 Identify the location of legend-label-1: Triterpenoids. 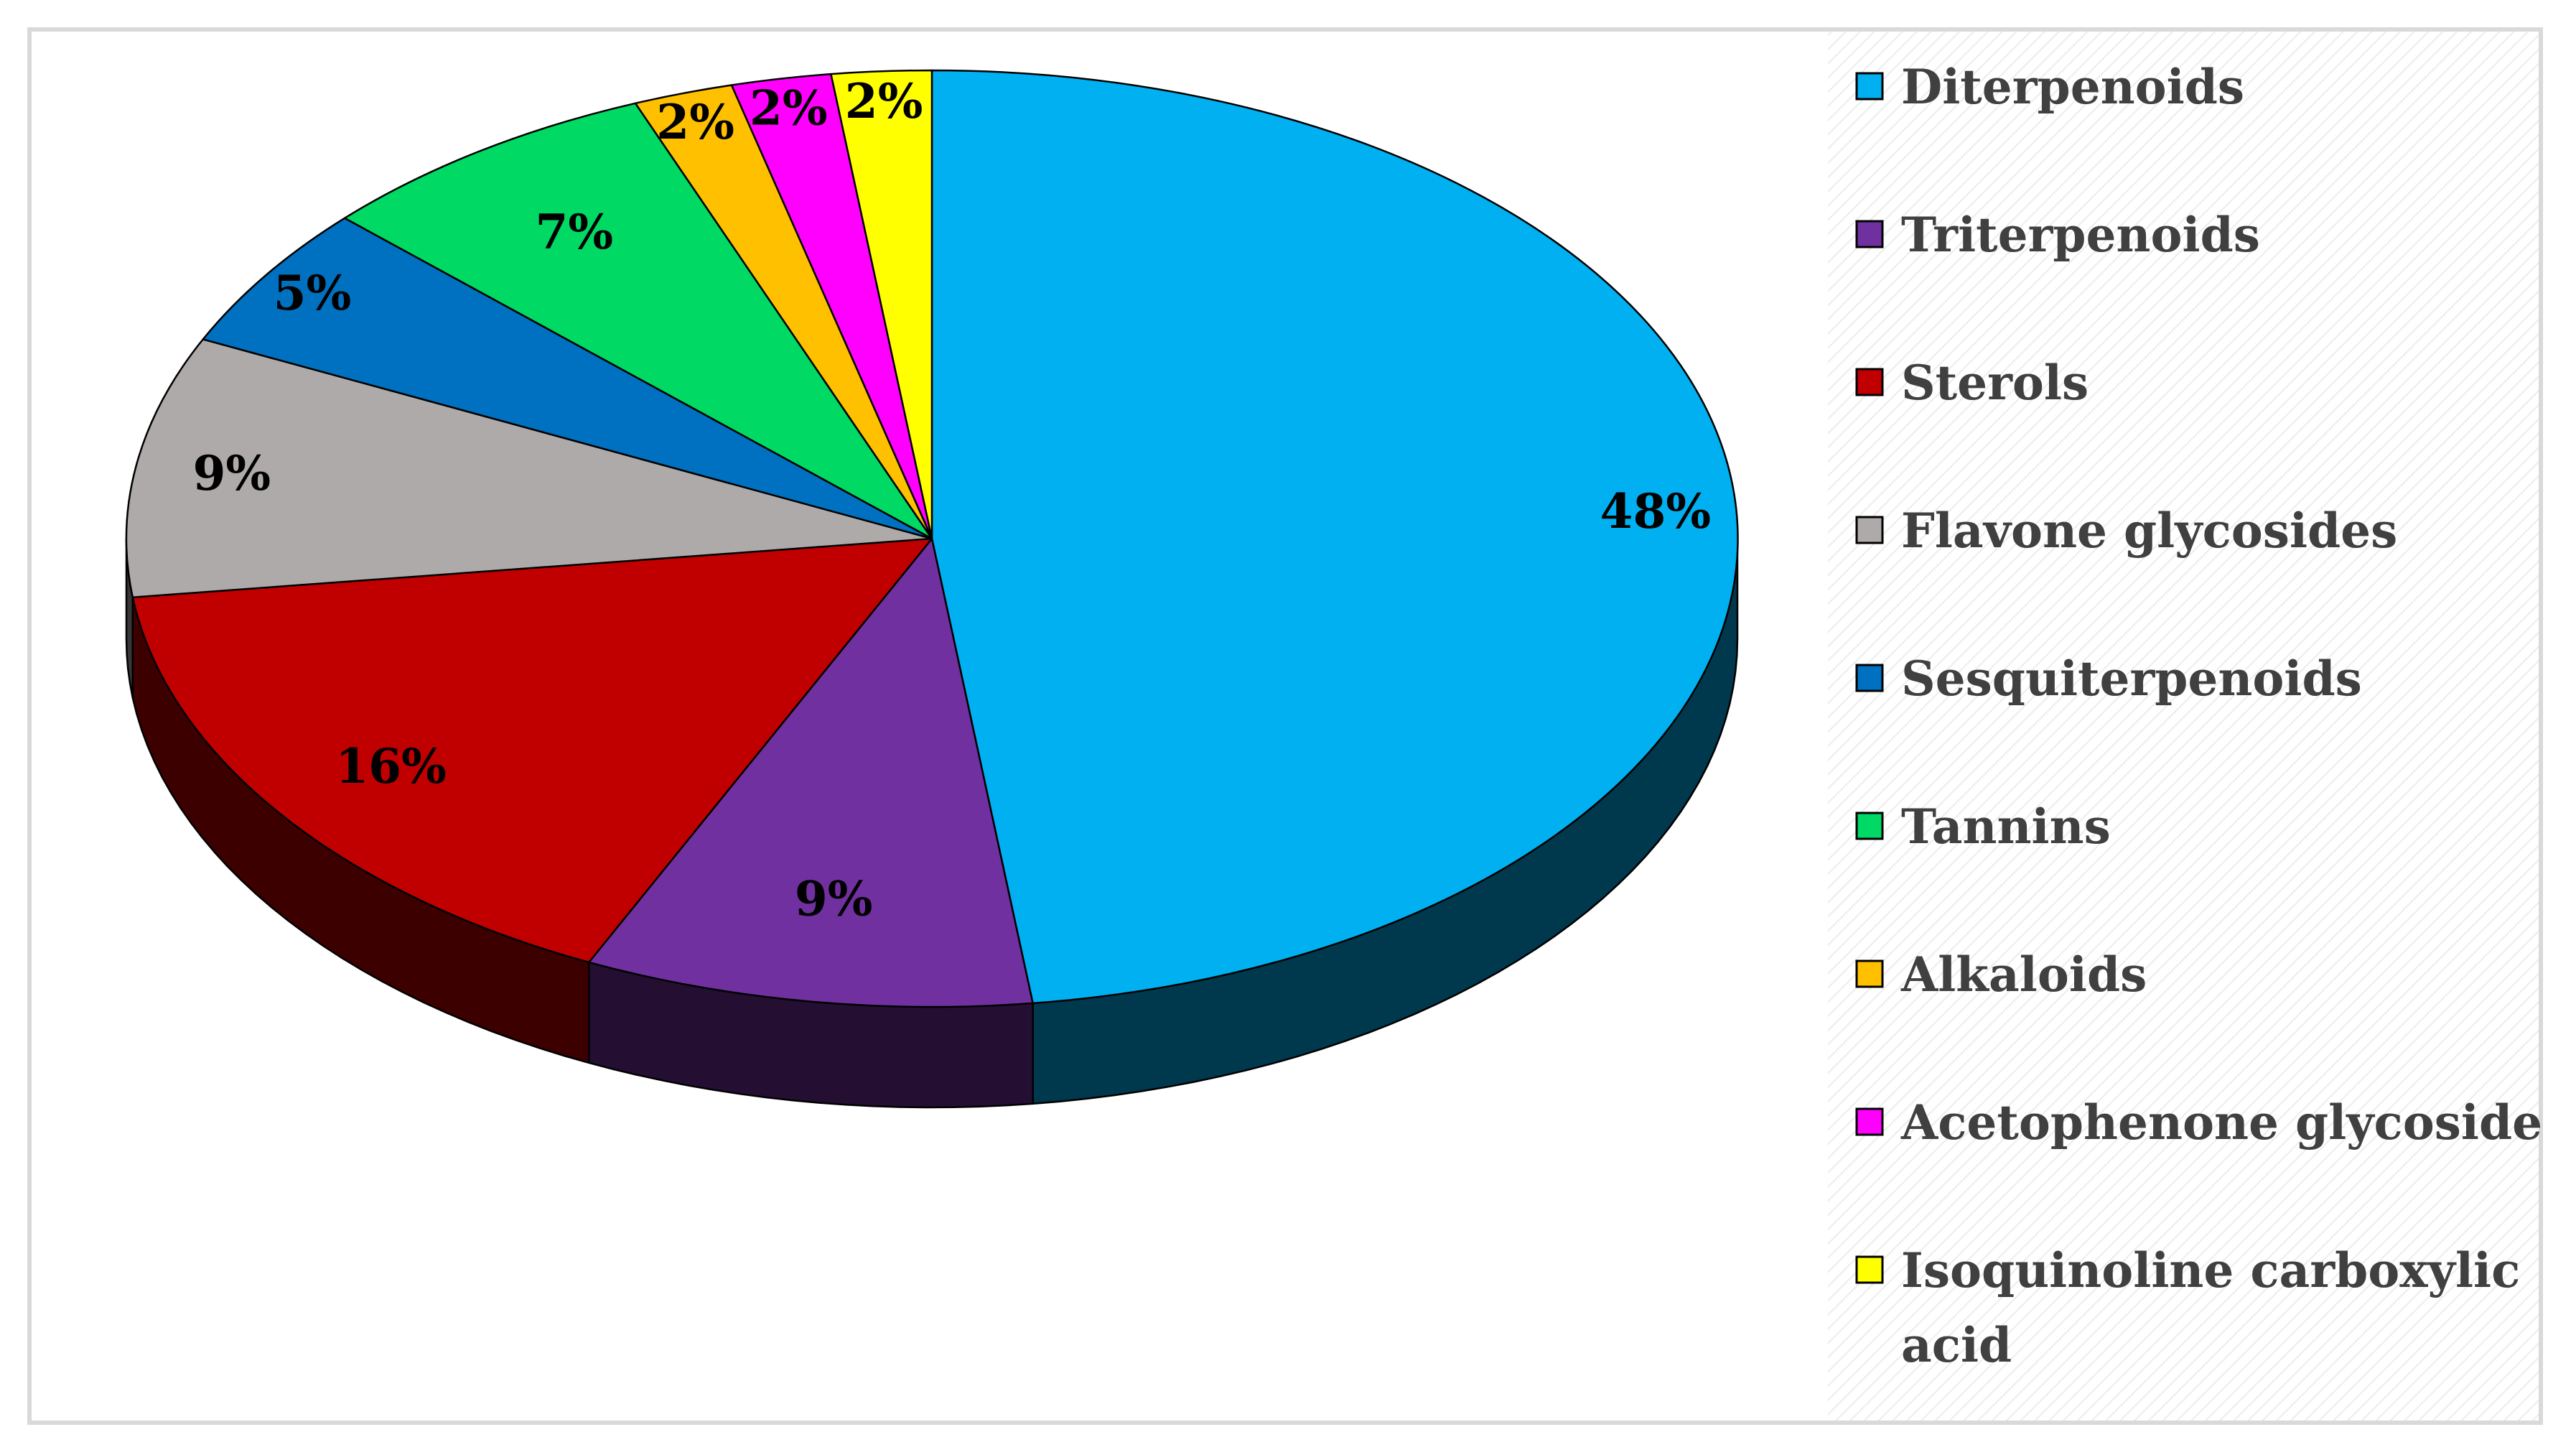
(2080, 235).